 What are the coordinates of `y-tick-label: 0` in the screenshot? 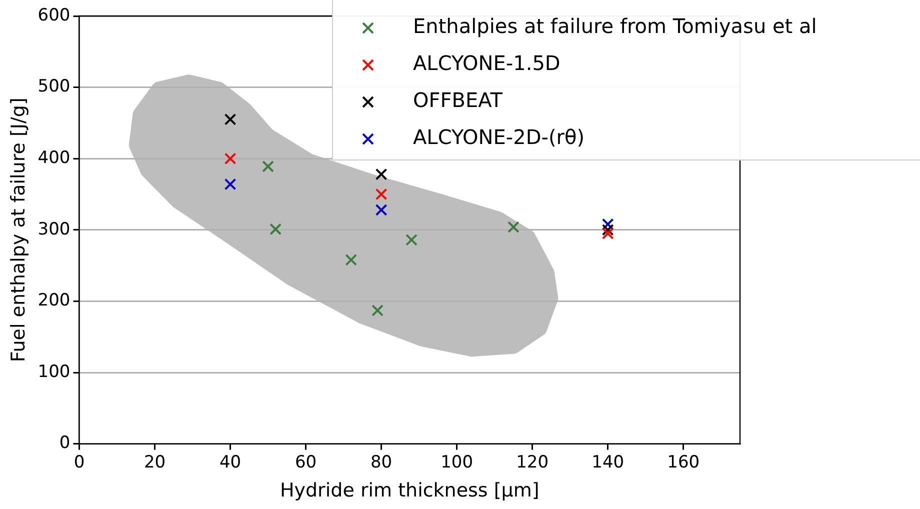 It's located at (64, 443).